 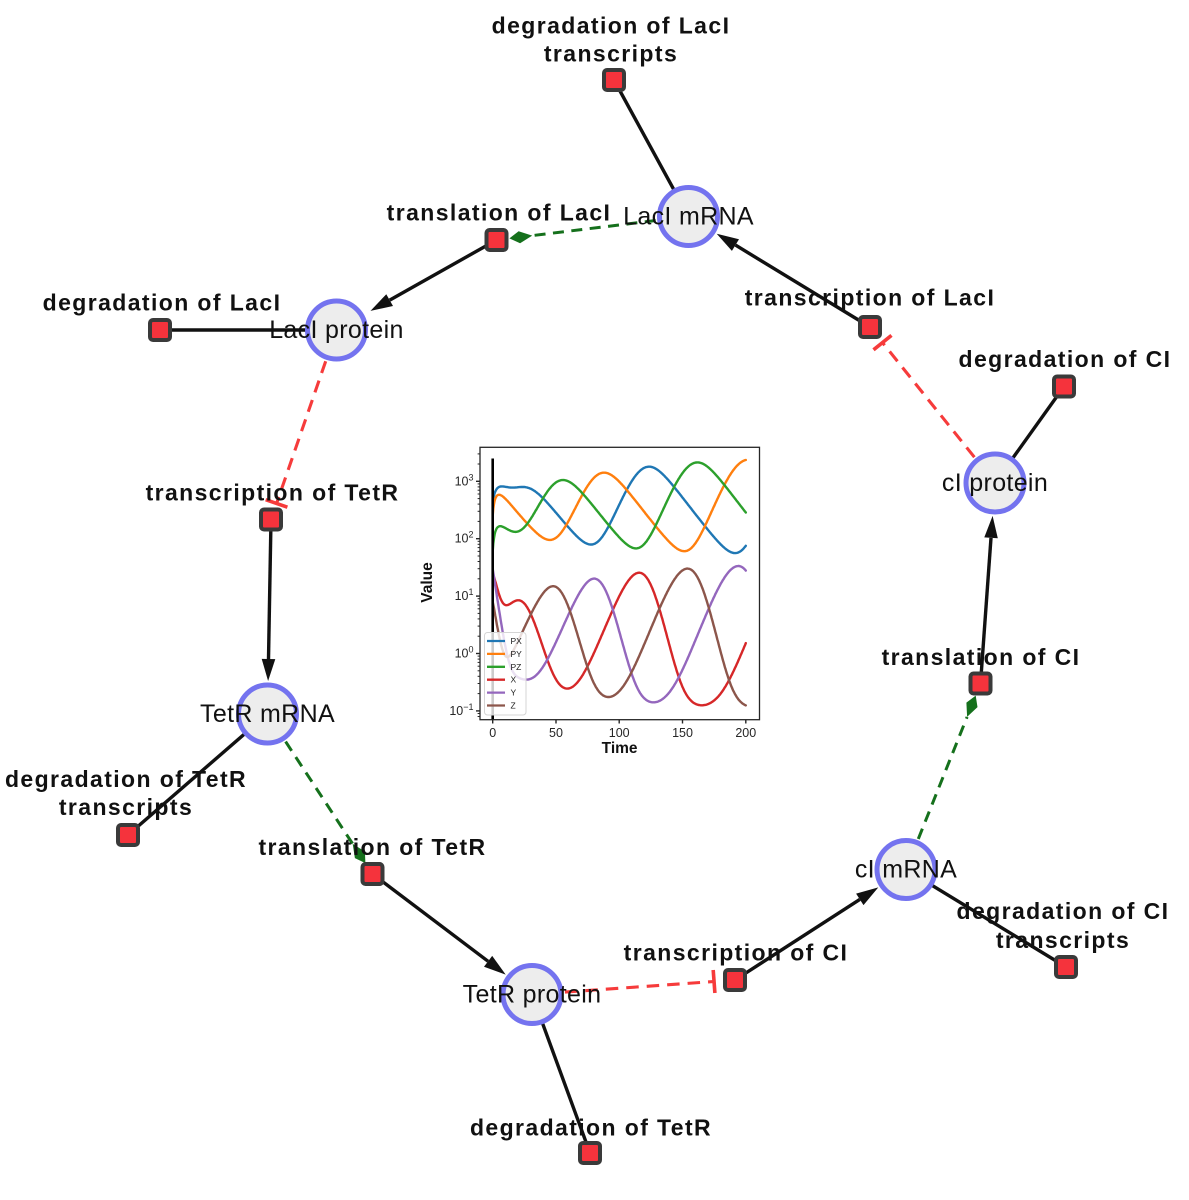 I want to click on svg-text: PX, so click(x=517, y=641).